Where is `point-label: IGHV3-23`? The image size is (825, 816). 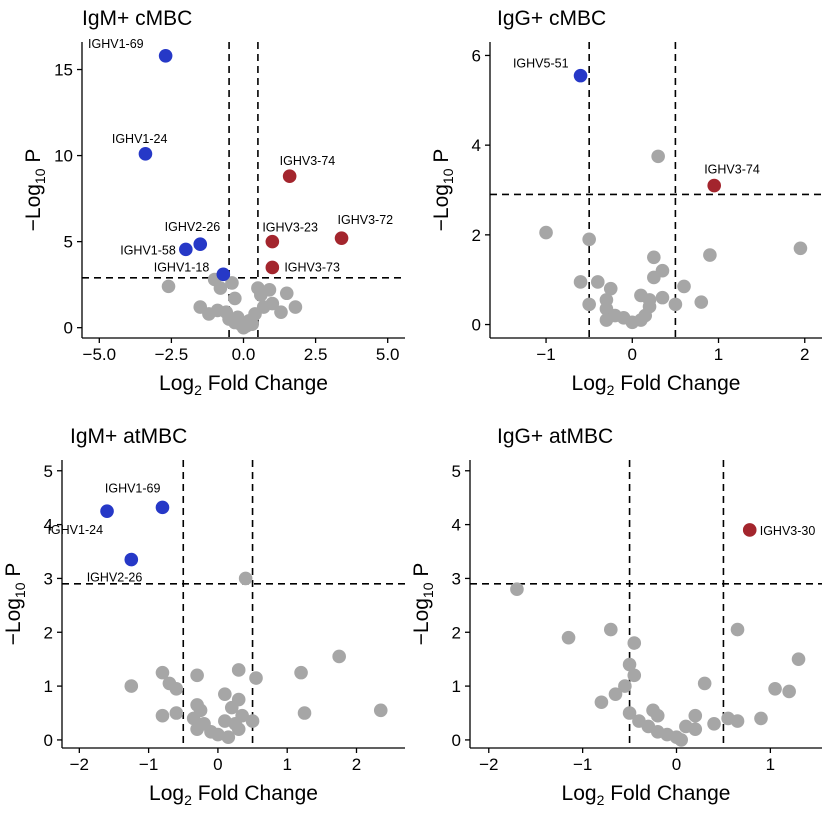 point-label: IGHV3-23 is located at coordinates (290, 228).